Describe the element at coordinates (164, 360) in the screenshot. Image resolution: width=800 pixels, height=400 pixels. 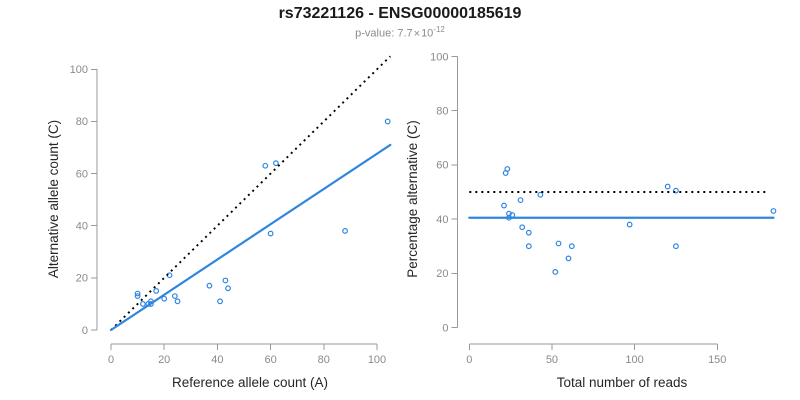
I see `x-tick-label: 20` at that location.